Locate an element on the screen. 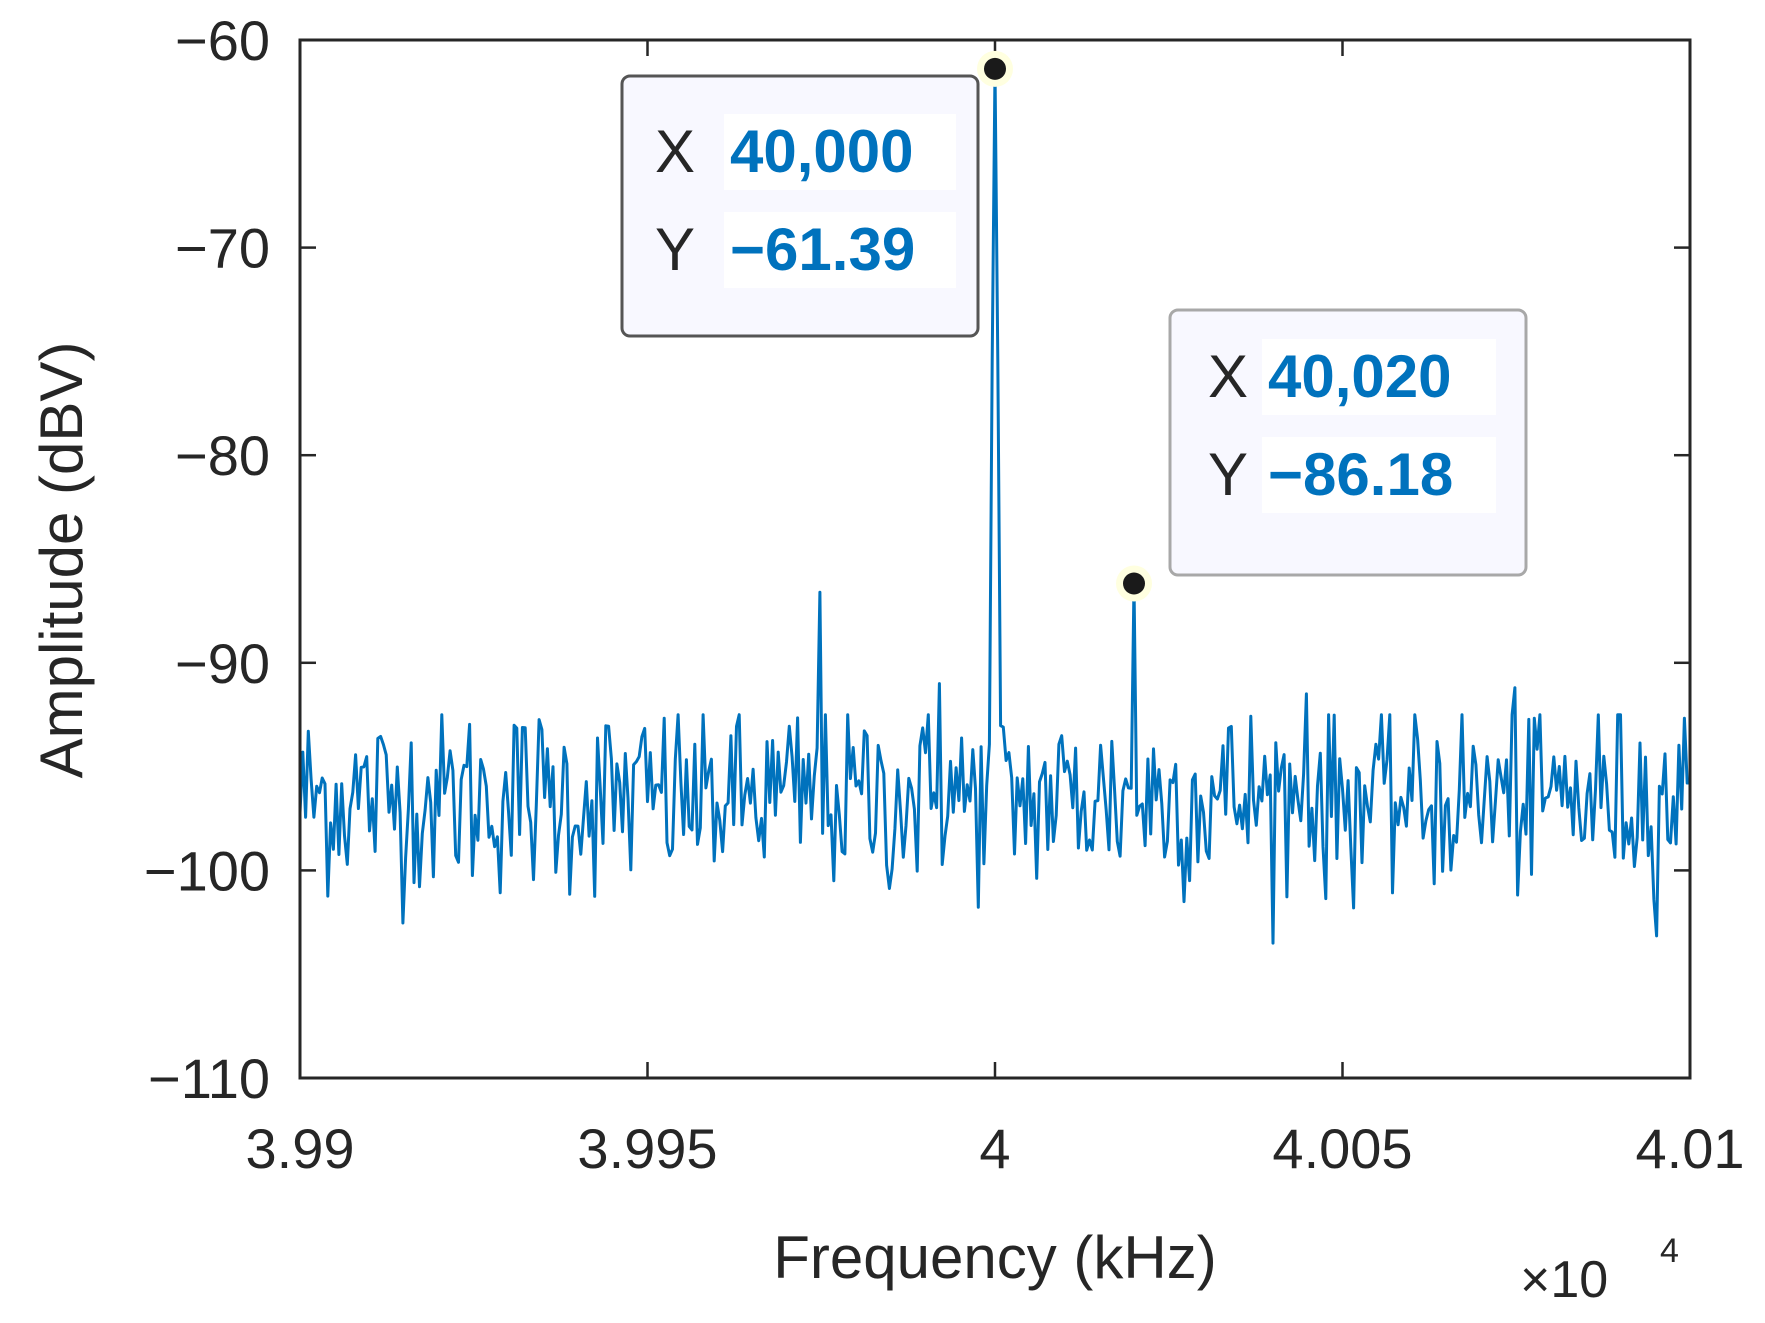  datatip-2: X 40,020 Y −86.18 is located at coordinates (1322, 455).